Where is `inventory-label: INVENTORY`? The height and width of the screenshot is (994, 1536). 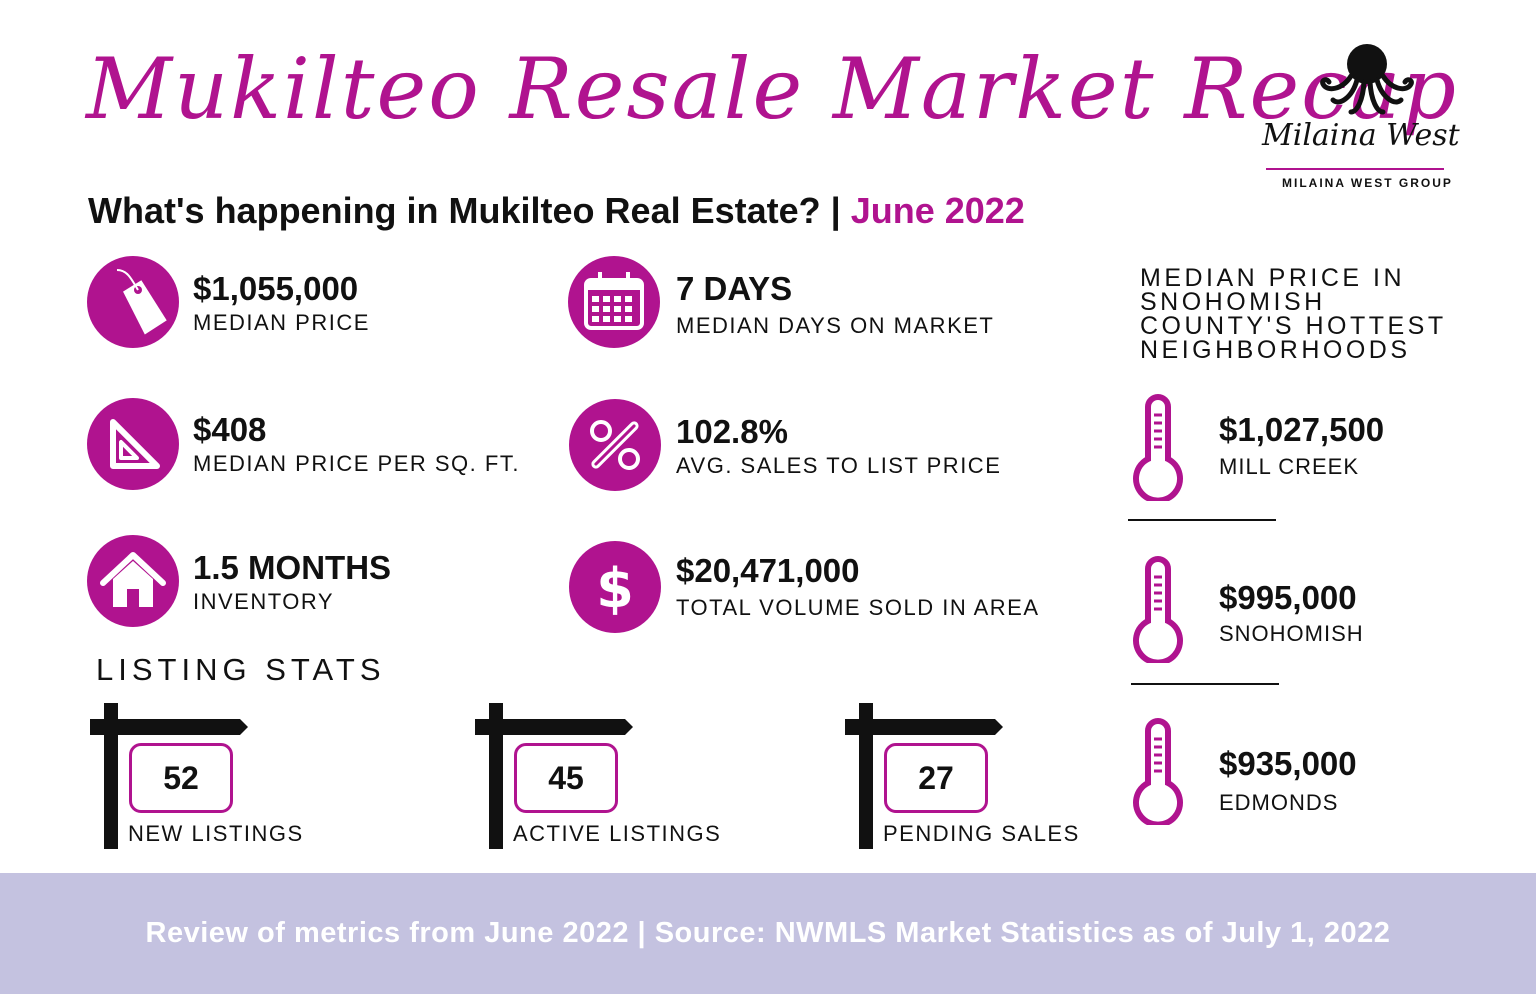 inventory-label: INVENTORY is located at coordinates (264, 601).